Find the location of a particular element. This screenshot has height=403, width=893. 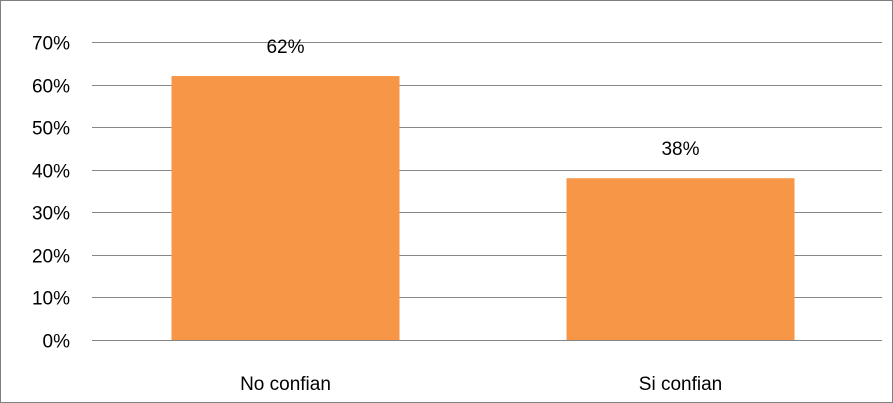

y-tick-label: 60% is located at coordinates (51, 87).